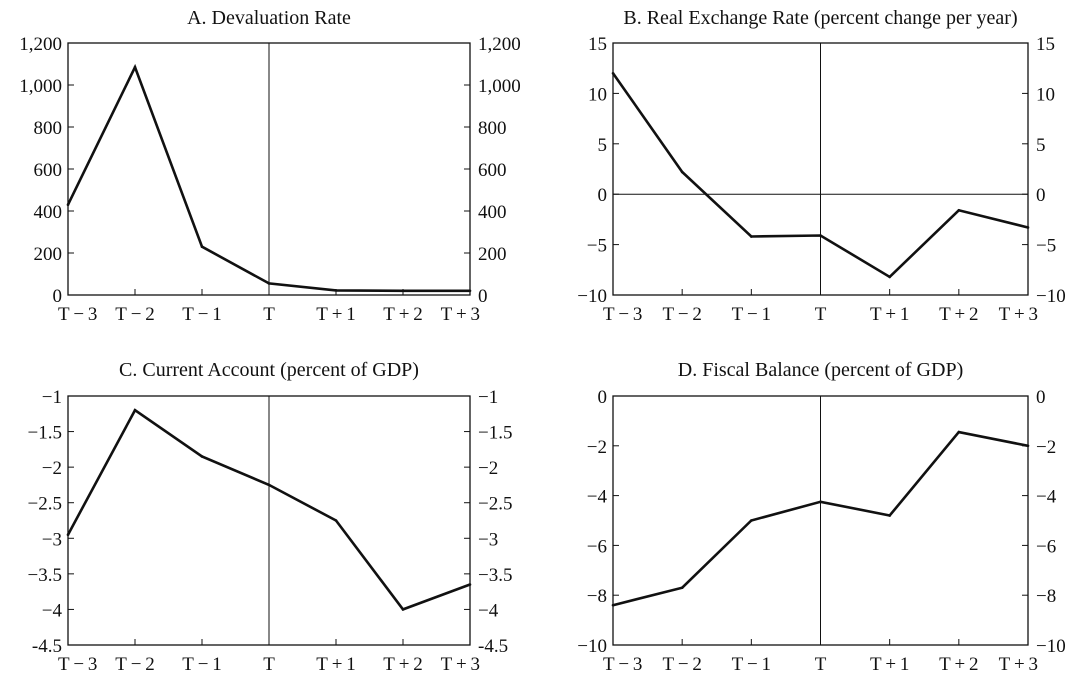 Image resolution: width=1081 pixels, height=681 pixels. I want to click on y-tick-label-right: −8, so click(1046, 596).